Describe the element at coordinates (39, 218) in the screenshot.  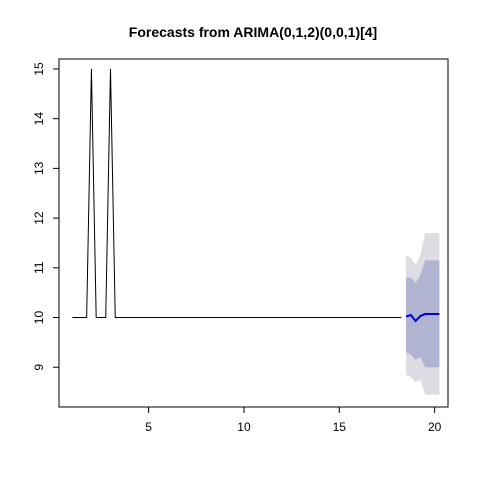
I see `y-tick-label: 12` at that location.